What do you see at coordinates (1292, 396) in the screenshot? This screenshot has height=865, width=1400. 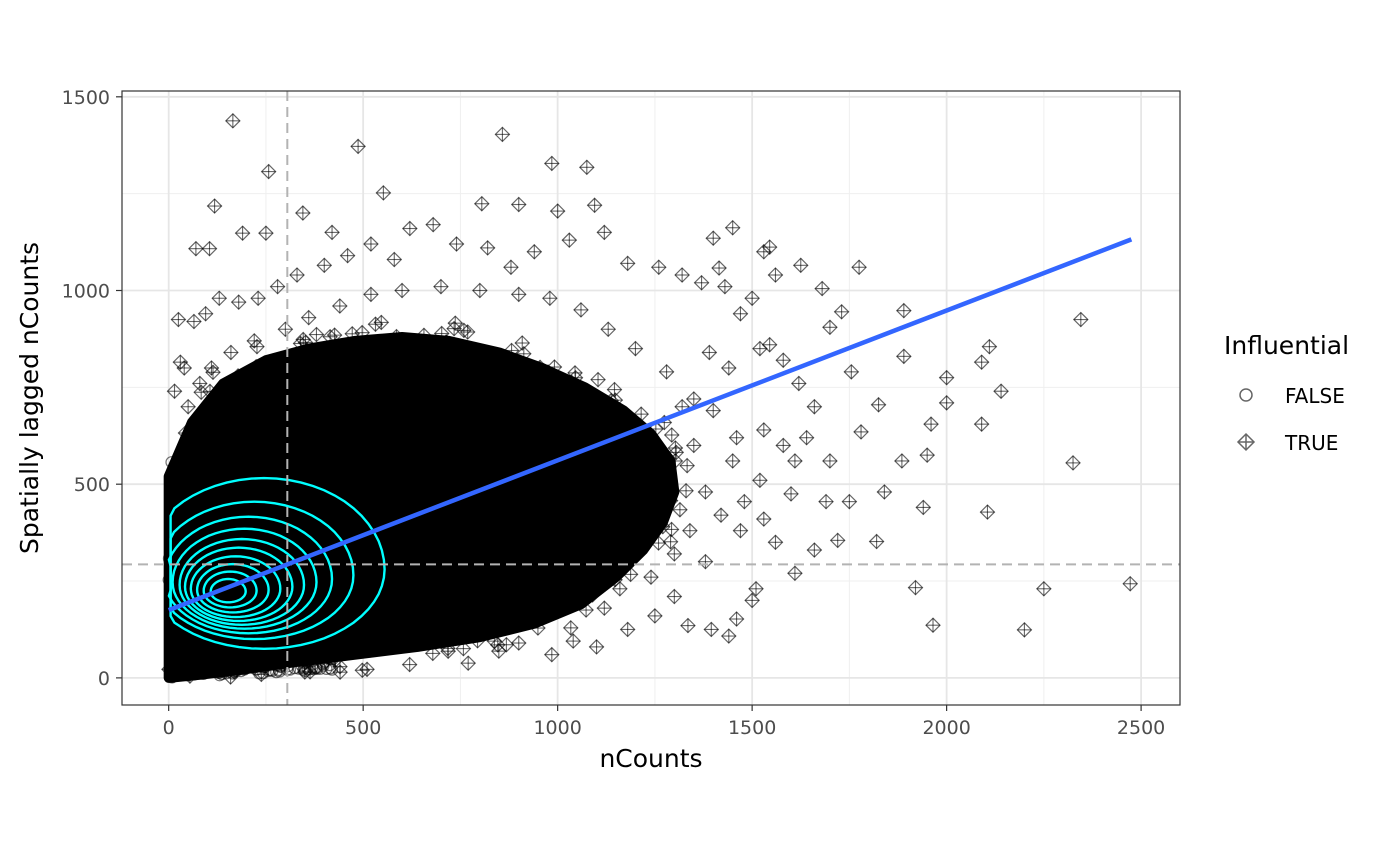 I see `legend-key-false: FALSE` at bounding box center [1292, 396].